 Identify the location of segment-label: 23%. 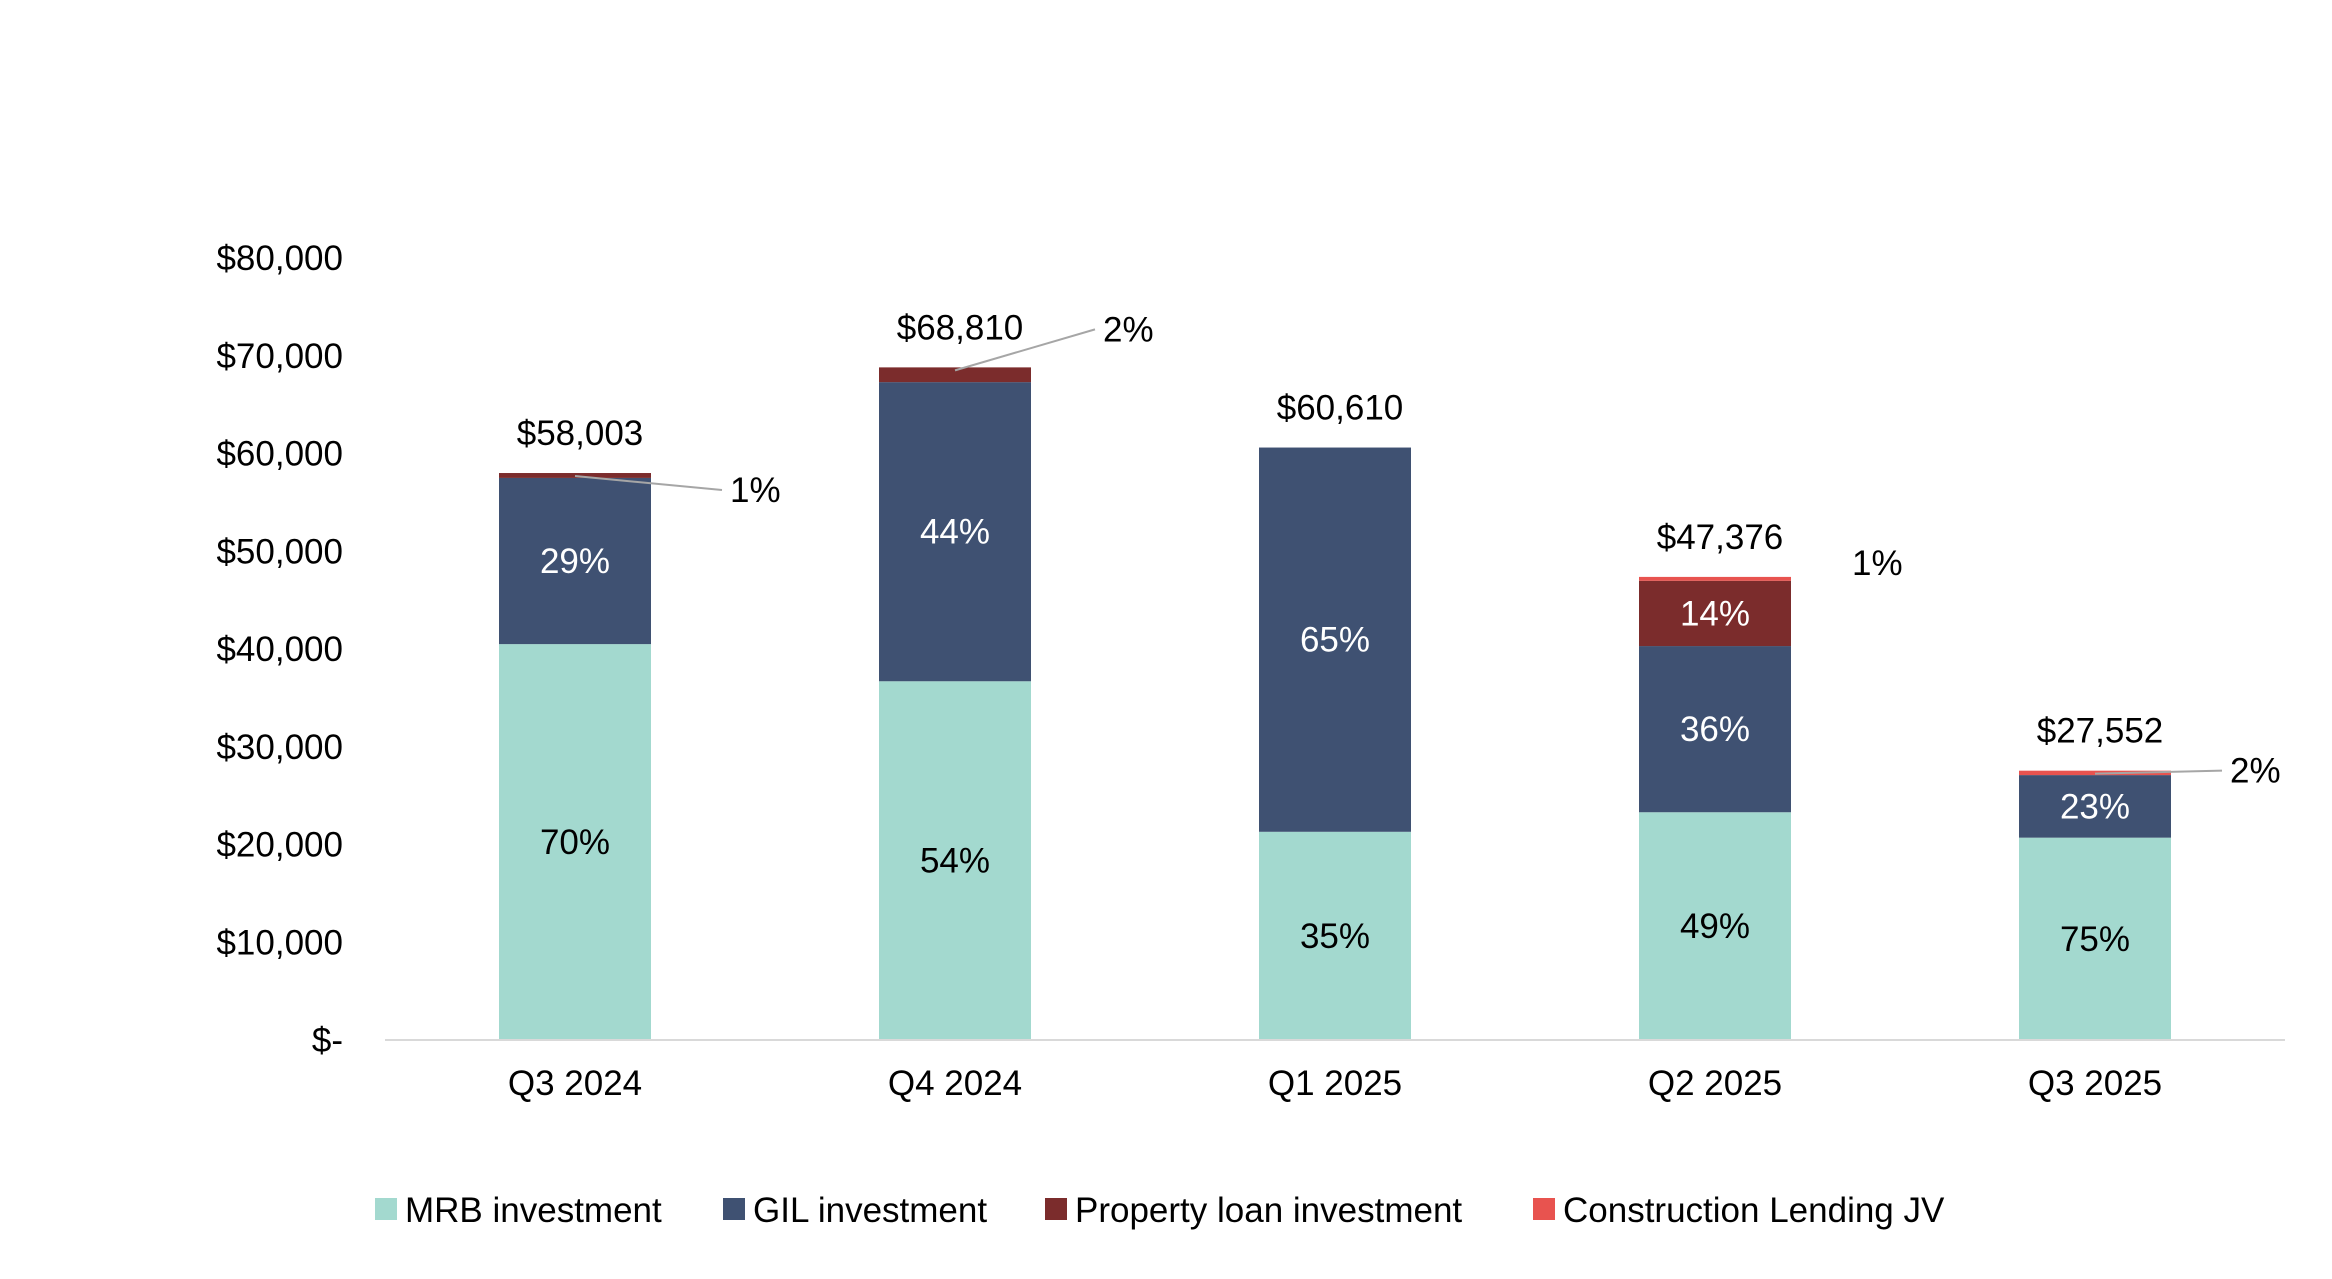
(2095, 806).